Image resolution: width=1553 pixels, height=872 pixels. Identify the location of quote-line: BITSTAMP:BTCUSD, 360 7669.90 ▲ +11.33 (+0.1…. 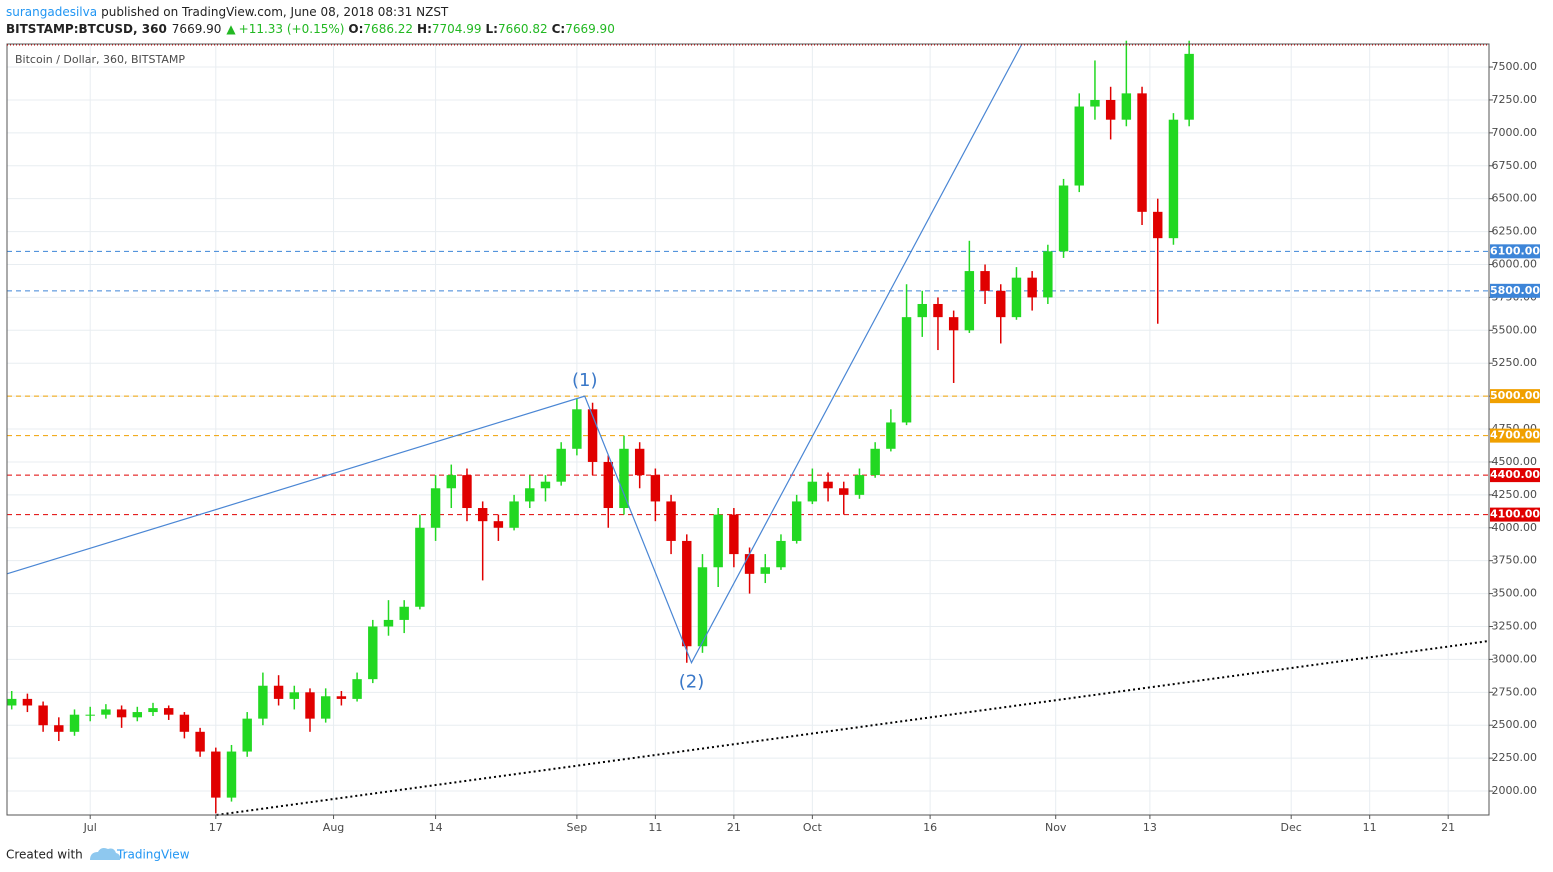
(310, 29).